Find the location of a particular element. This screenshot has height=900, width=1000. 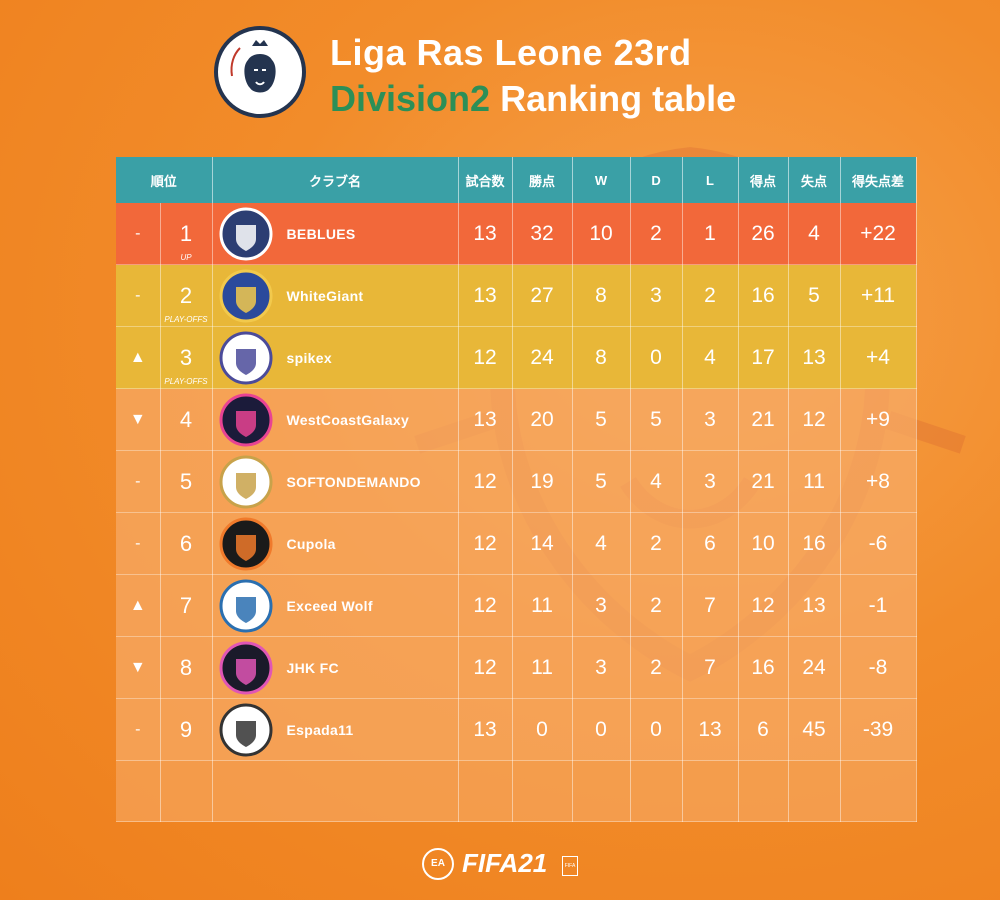

draws-cell: 3 is located at coordinates (656, 295).